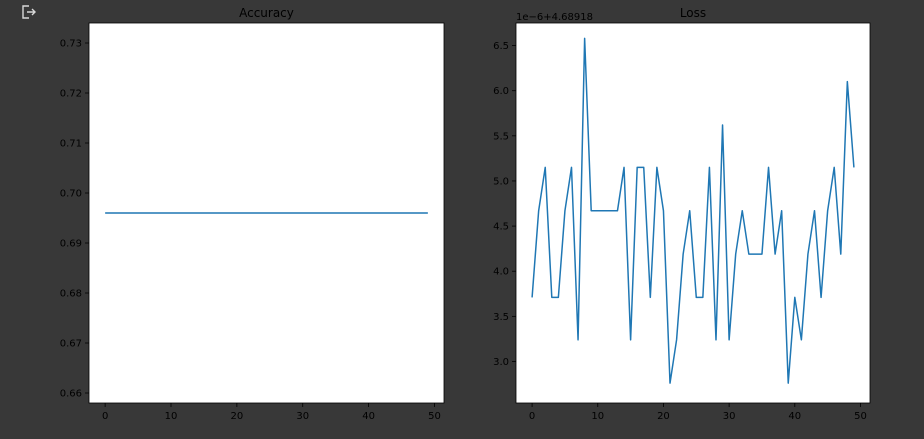 This screenshot has width=924, height=439. What do you see at coordinates (71, 44) in the screenshot?
I see `y-tick-label: 0.73` at bounding box center [71, 44].